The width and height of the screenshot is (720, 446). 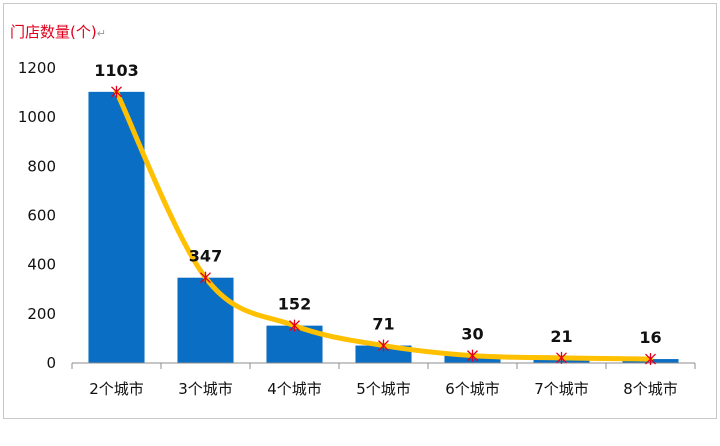 I want to click on data-label: 30, so click(x=472, y=334).